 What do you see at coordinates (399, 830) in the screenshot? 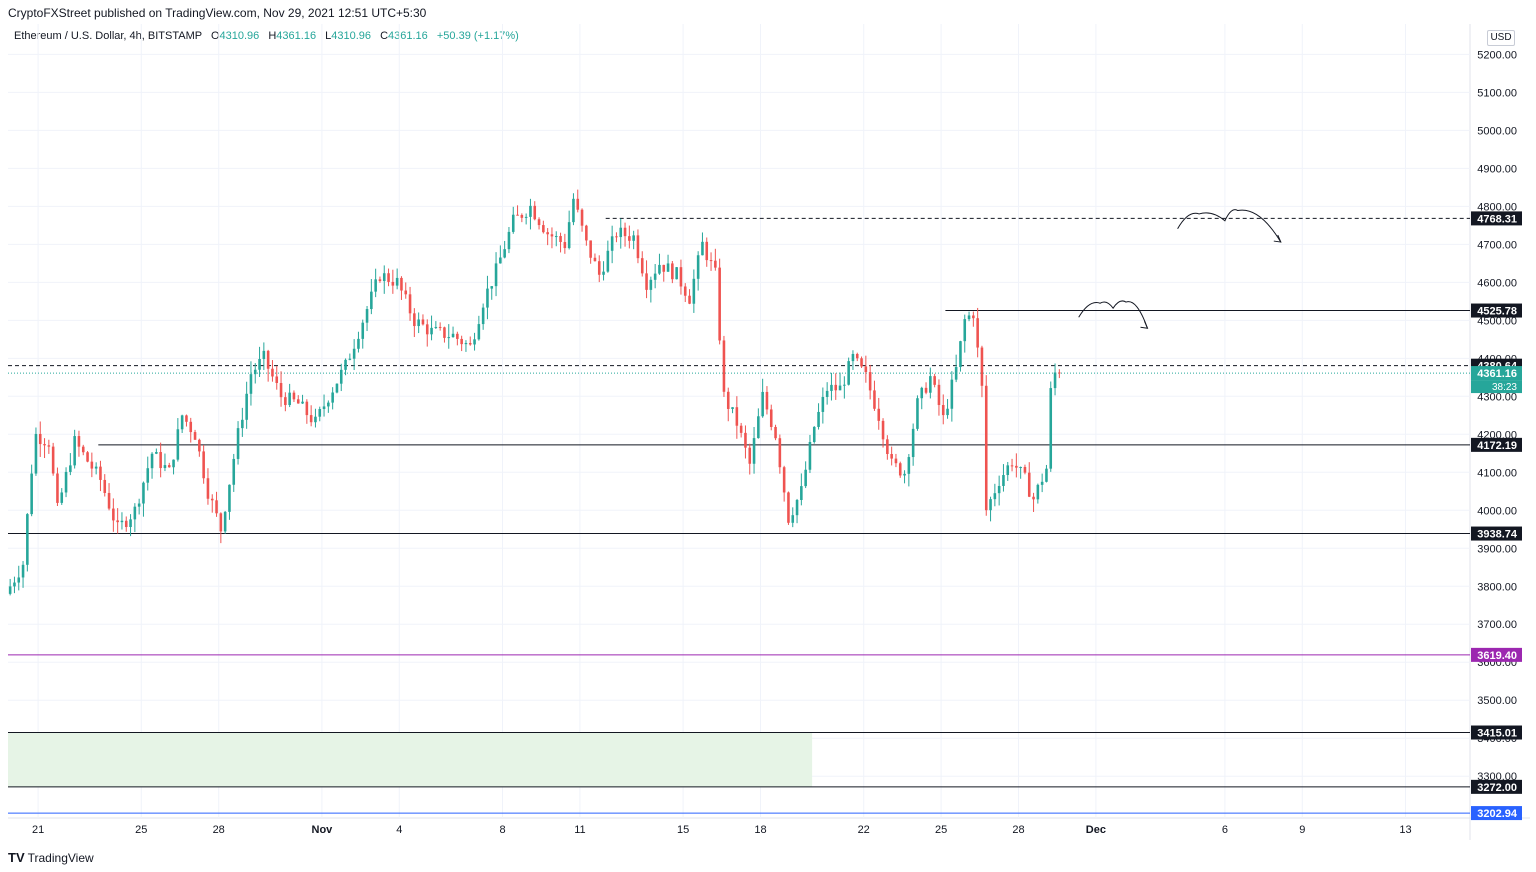
I see `time-tick-label: 4` at bounding box center [399, 830].